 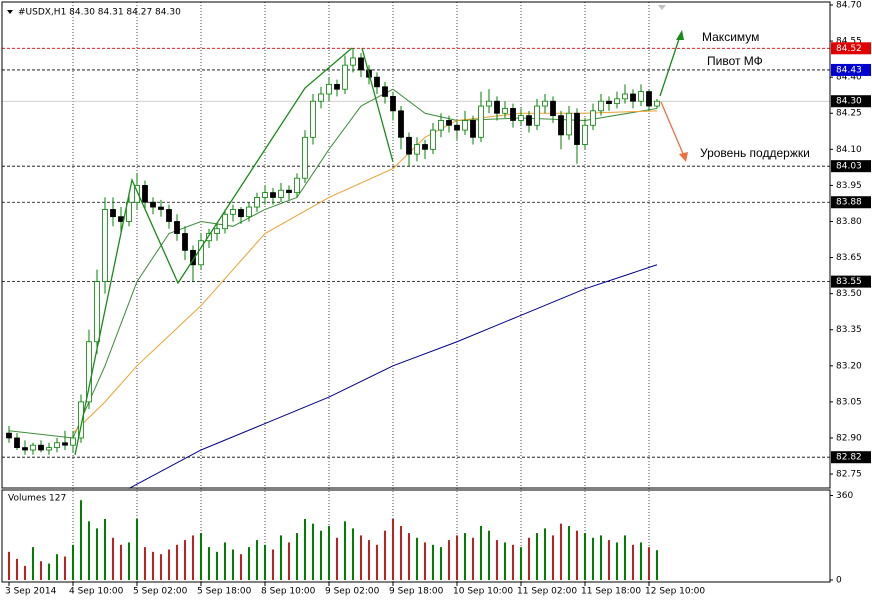 I want to click on menu-arrow, so click(x=10, y=12).